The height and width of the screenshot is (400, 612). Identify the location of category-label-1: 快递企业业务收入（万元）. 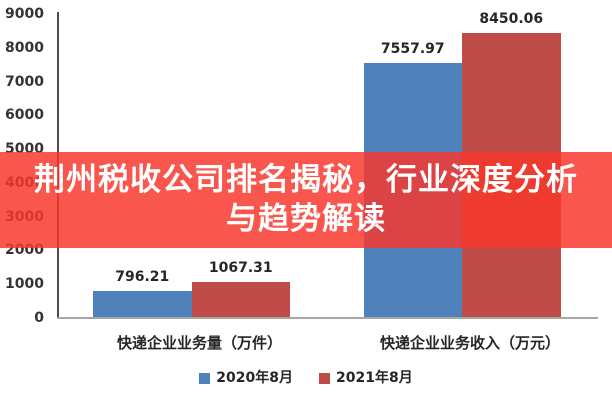
(469, 343).